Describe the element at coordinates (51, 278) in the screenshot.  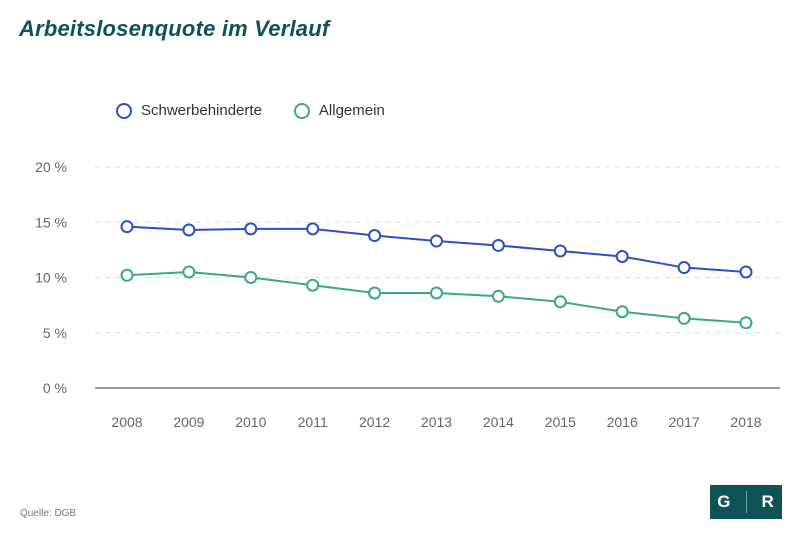
I see `y-tick-label: 10 %` at that location.